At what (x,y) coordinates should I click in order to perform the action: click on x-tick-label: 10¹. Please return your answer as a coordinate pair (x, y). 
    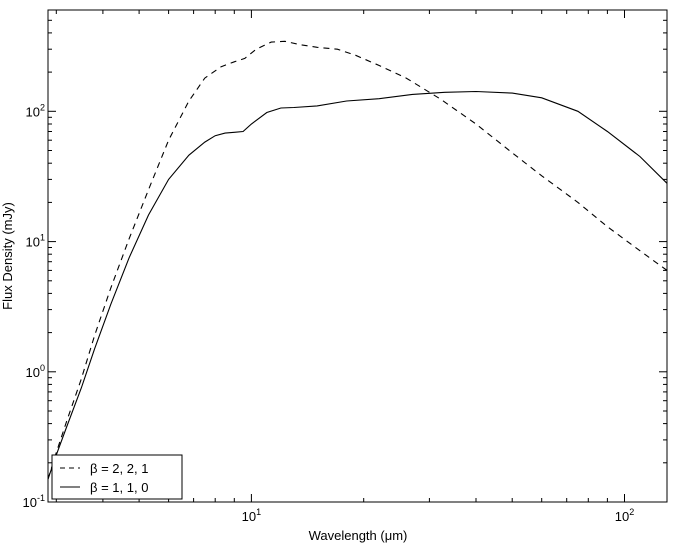
    Looking at the image, I should click on (251, 515).